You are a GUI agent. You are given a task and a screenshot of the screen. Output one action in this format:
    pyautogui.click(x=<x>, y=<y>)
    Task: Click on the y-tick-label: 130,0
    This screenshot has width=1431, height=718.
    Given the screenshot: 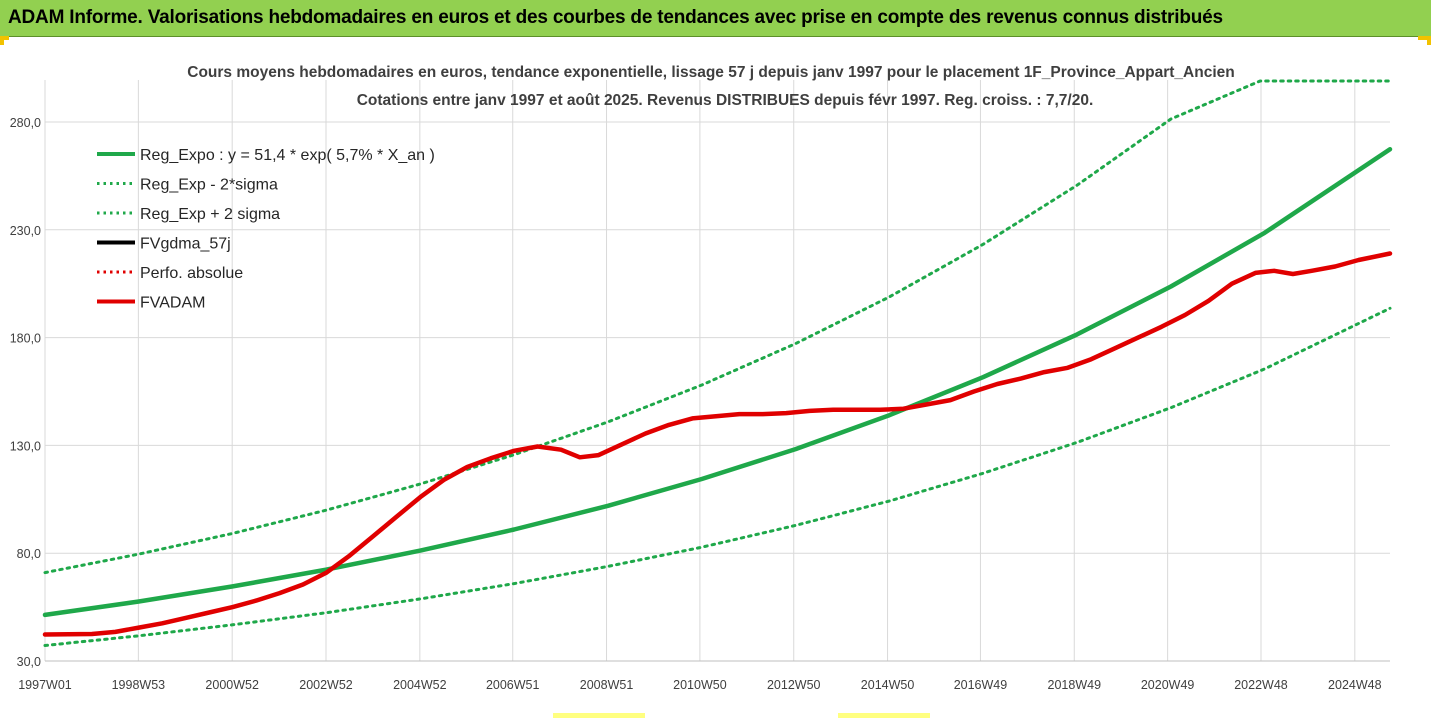 What is the action you would take?
    pyautogui.click(x=25, y=446)
    